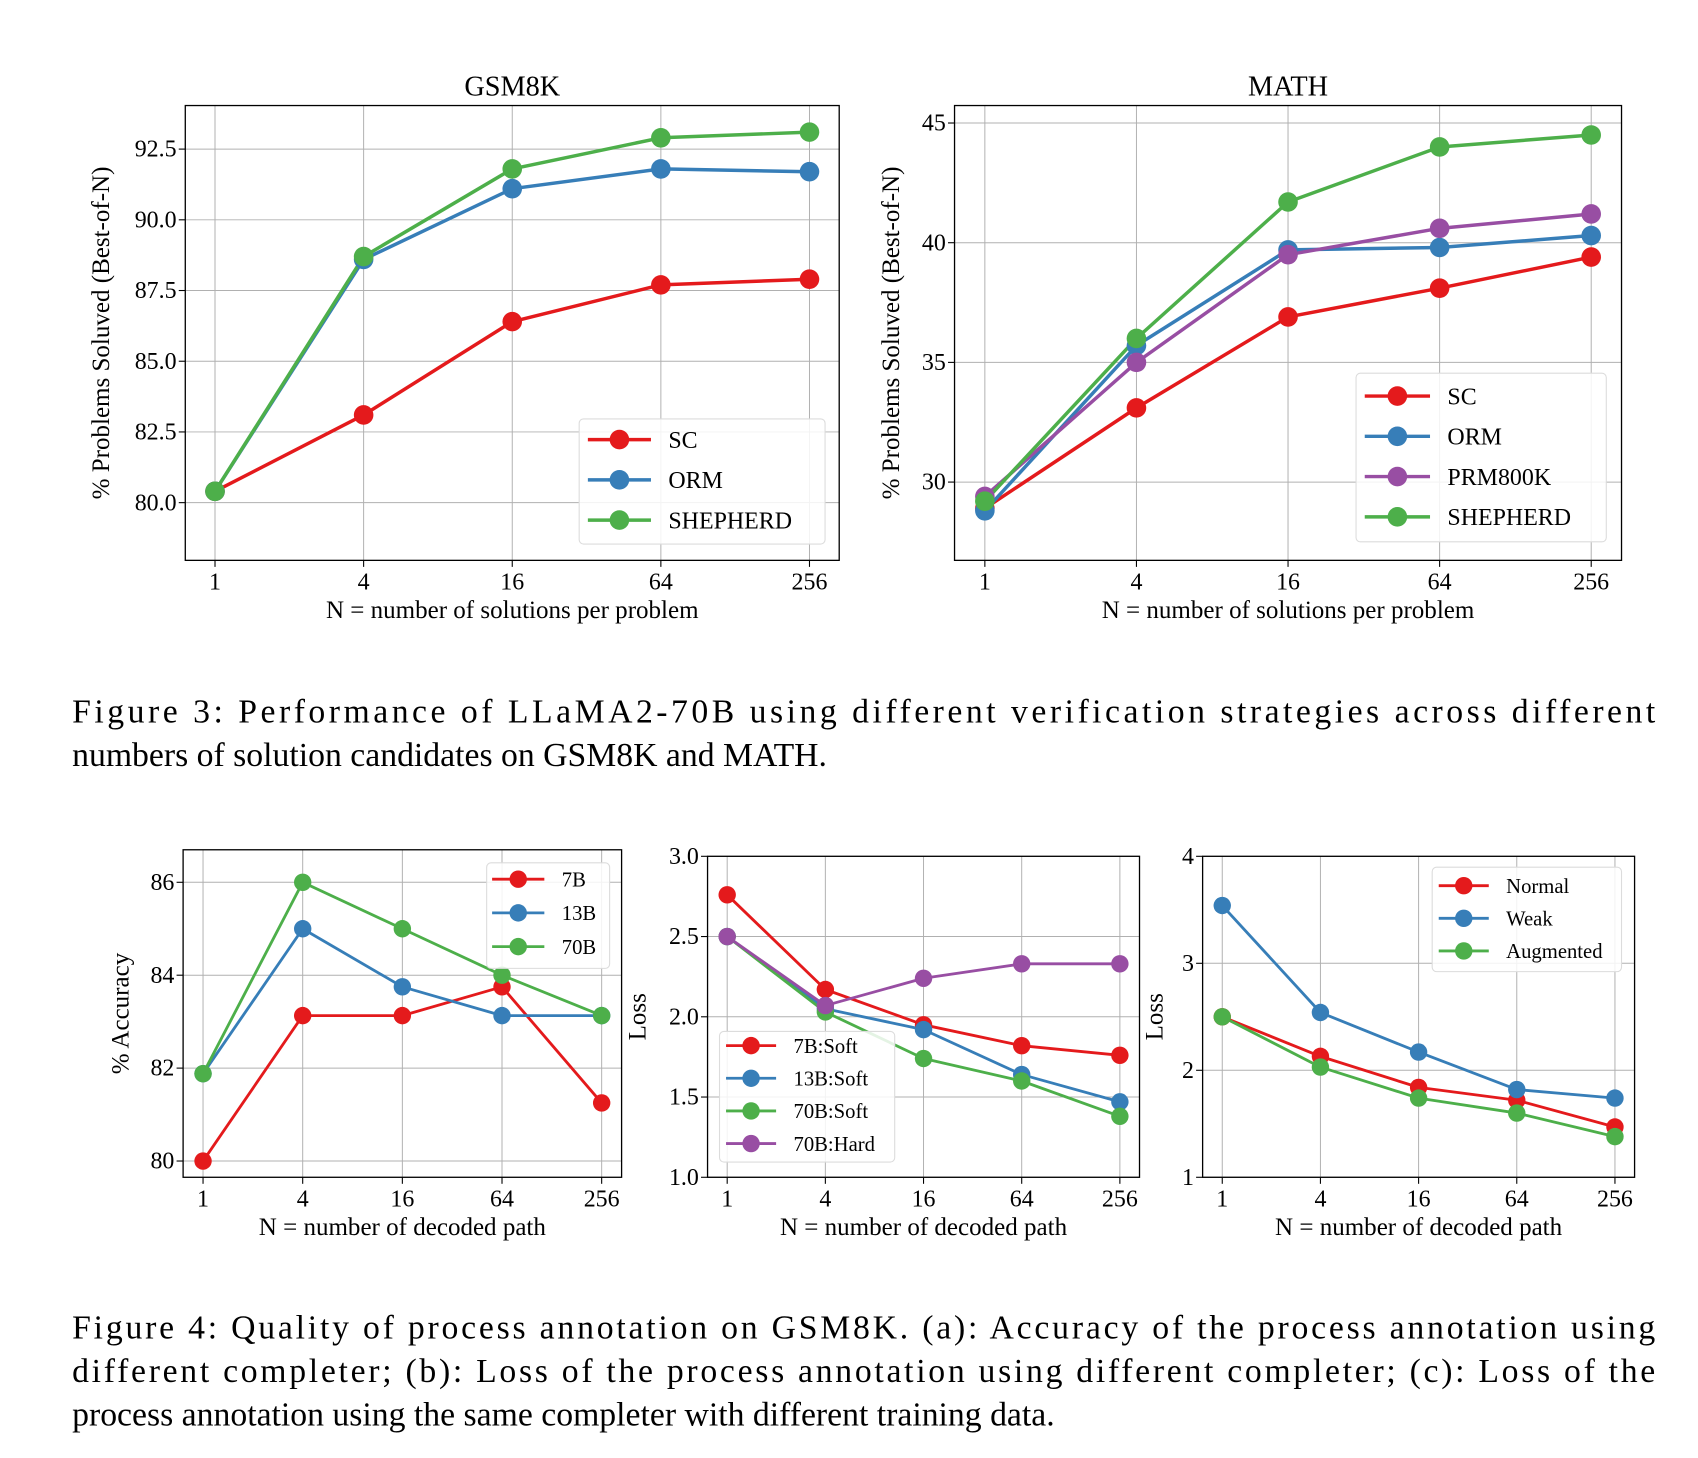 This screenshot has width=1698, height=1458. What do you see at coordinates (923, 1029) in the screenshot?
I see `data-point-13B:Soft` at bounding box center [923, 1029].